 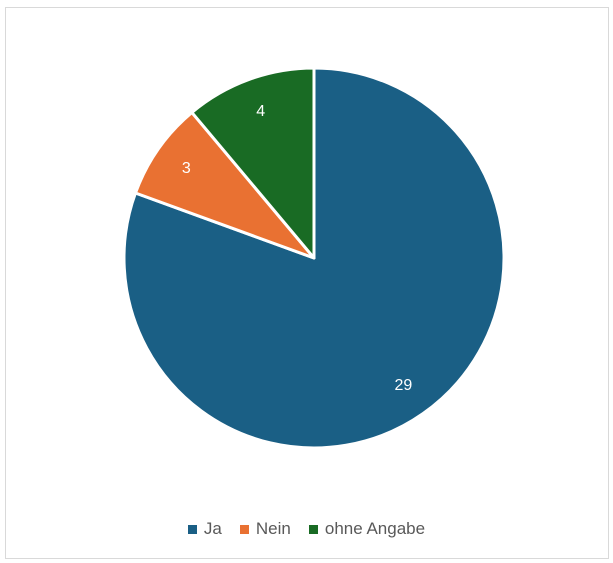 I want to click on data-label-ohne-angabe: 4, so click(x=260, y=111).